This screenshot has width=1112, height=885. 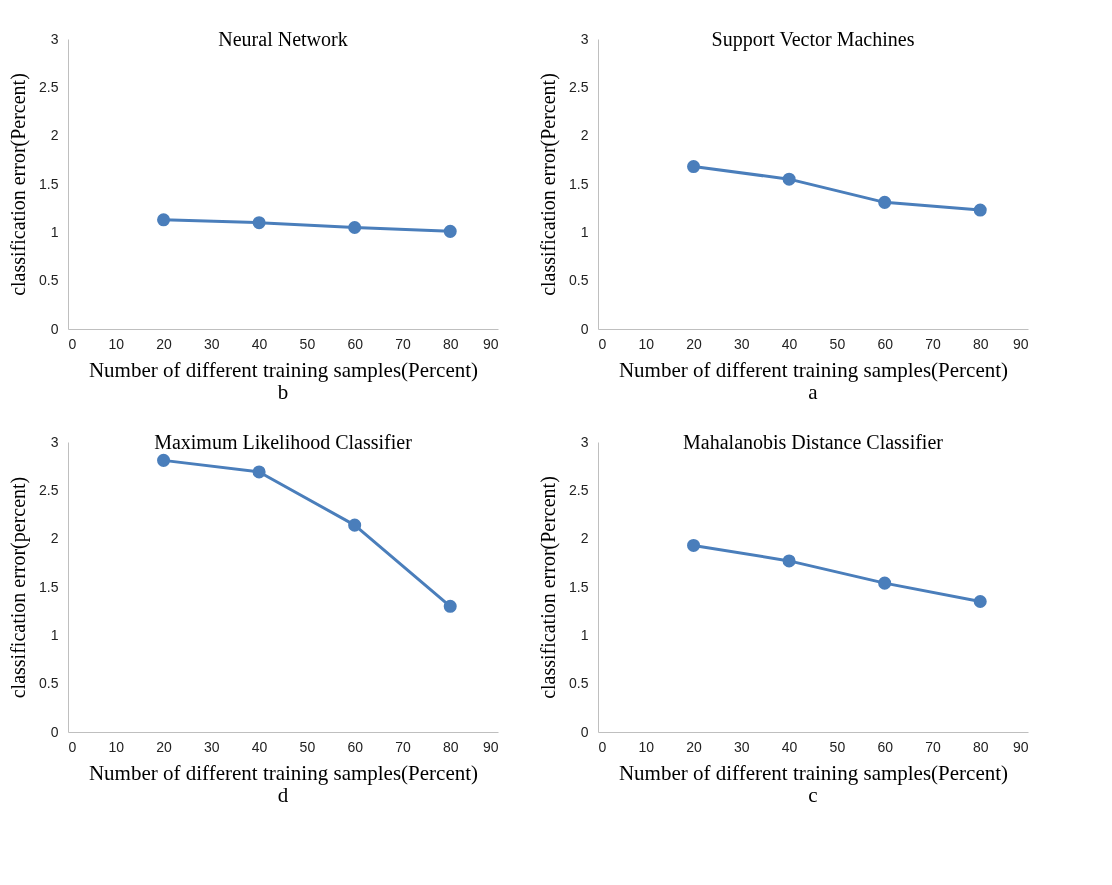 I want to click on chart-title: Maximum Likelihood Classifier, so click(x=283, y=442).